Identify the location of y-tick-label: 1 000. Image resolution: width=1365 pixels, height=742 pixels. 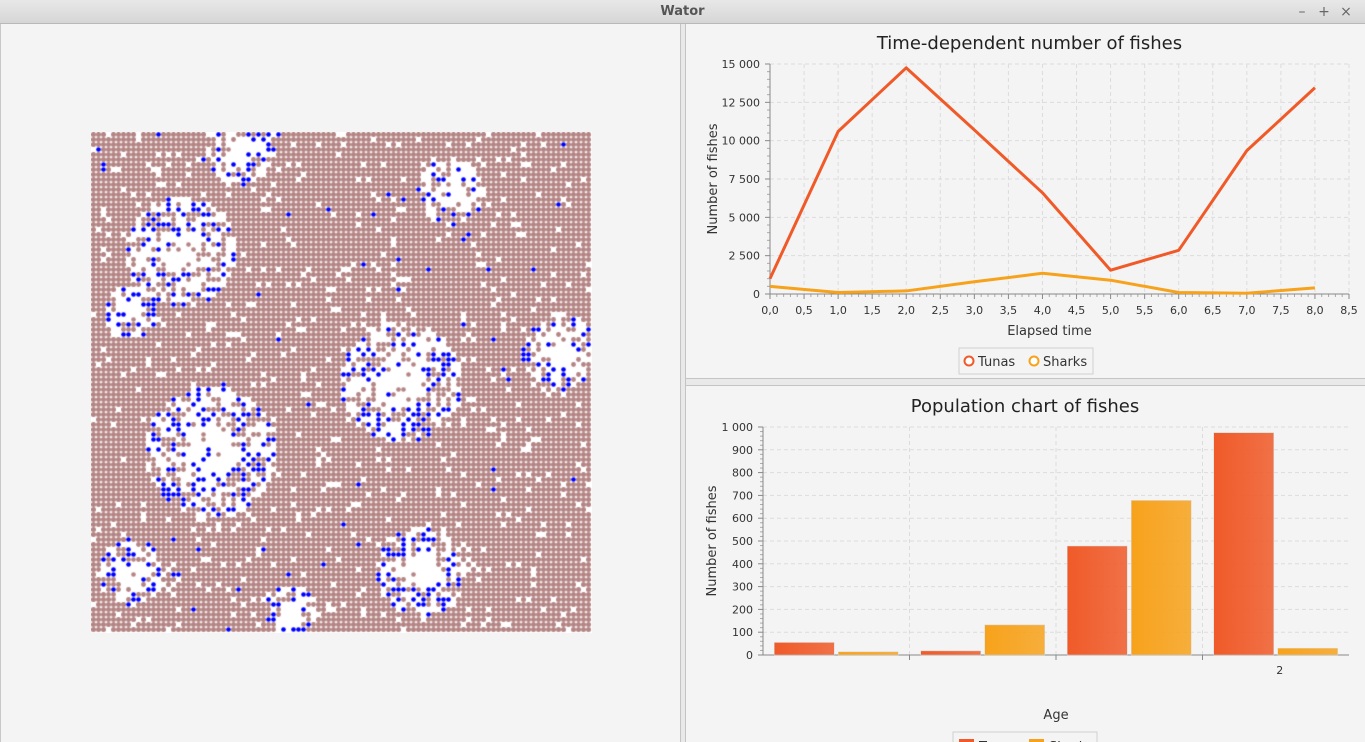
(738, 427).